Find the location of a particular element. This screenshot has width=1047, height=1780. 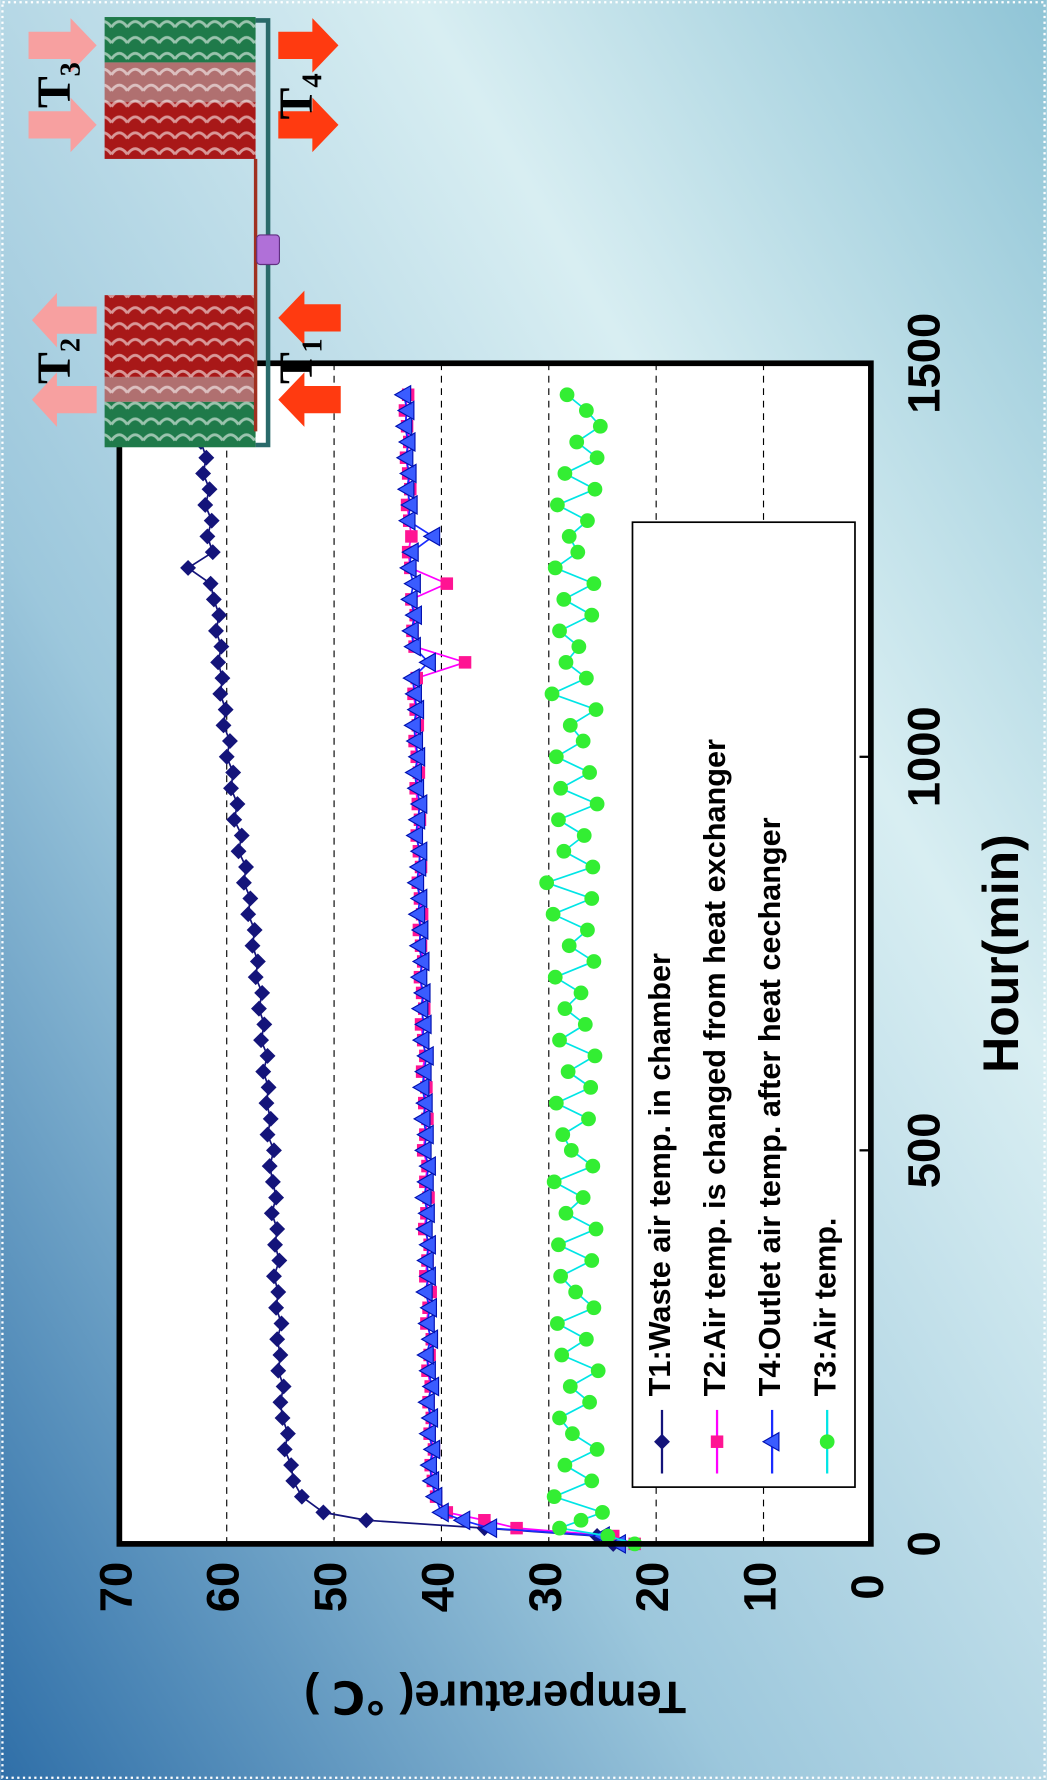

y-tick-label: 10 is located at coordinates (760, 1587).